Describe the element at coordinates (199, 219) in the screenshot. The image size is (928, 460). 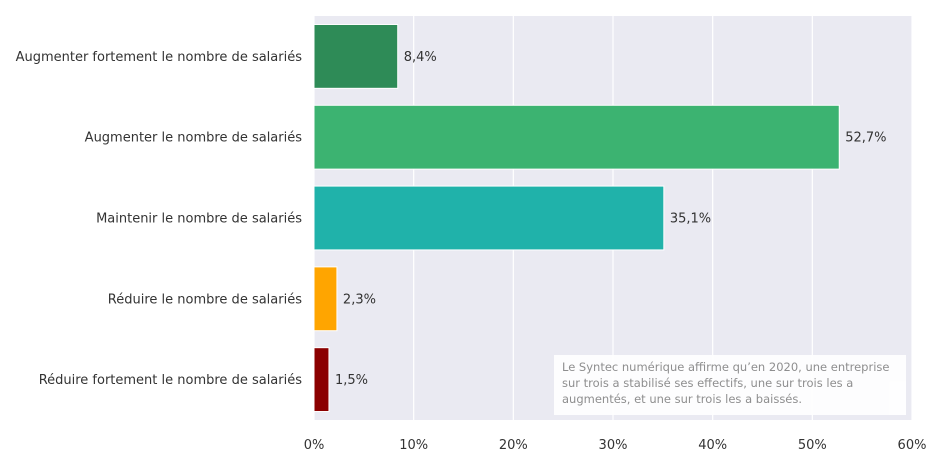
I see `category-label: Maintenir le nombre de salariés` at that location.